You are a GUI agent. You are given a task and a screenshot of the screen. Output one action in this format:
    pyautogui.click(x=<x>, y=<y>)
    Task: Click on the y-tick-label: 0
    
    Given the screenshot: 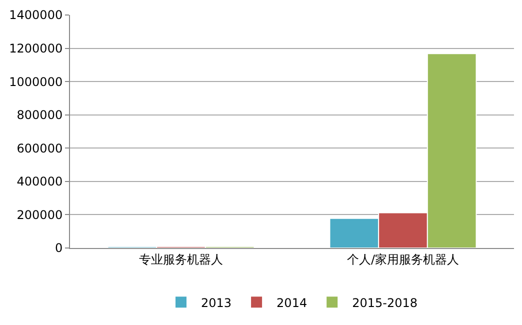 What is the action you would take?
    pyautogui.click(x=58, y=248)
    